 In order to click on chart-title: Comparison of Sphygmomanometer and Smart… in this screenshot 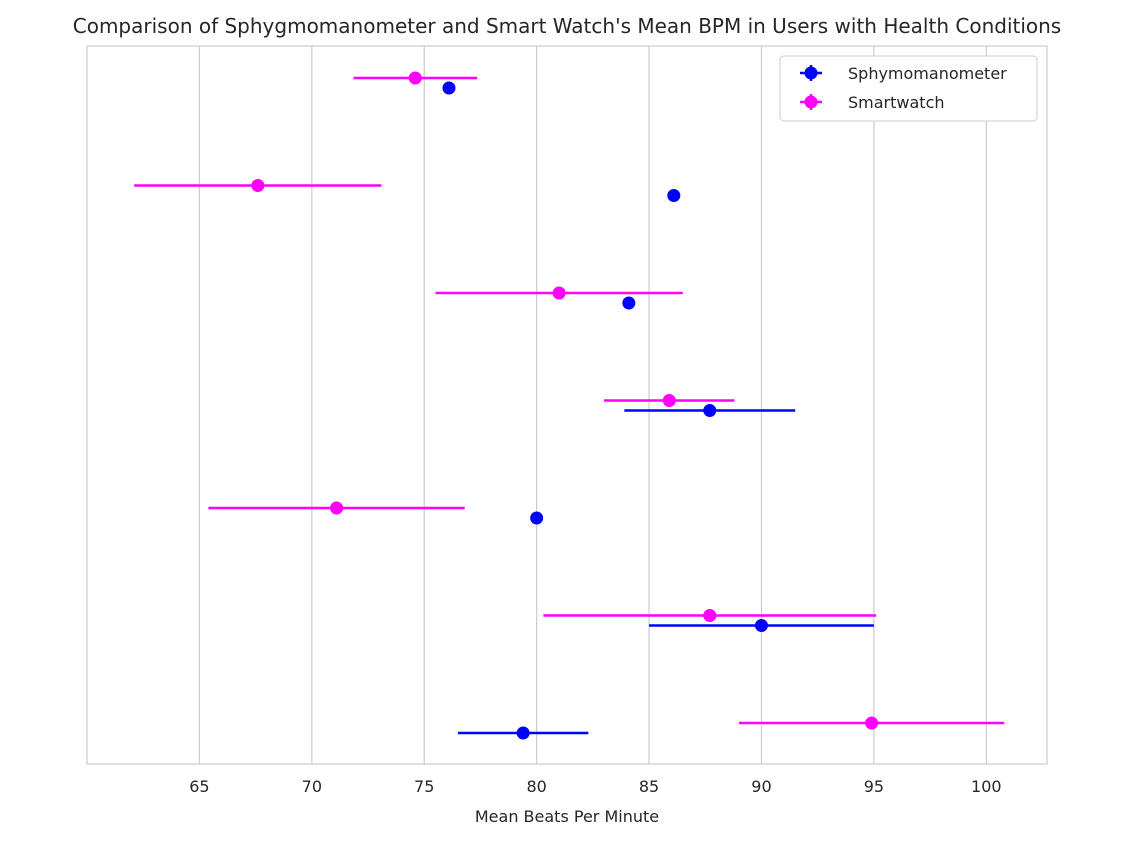, I will do `click(567, 26)`.